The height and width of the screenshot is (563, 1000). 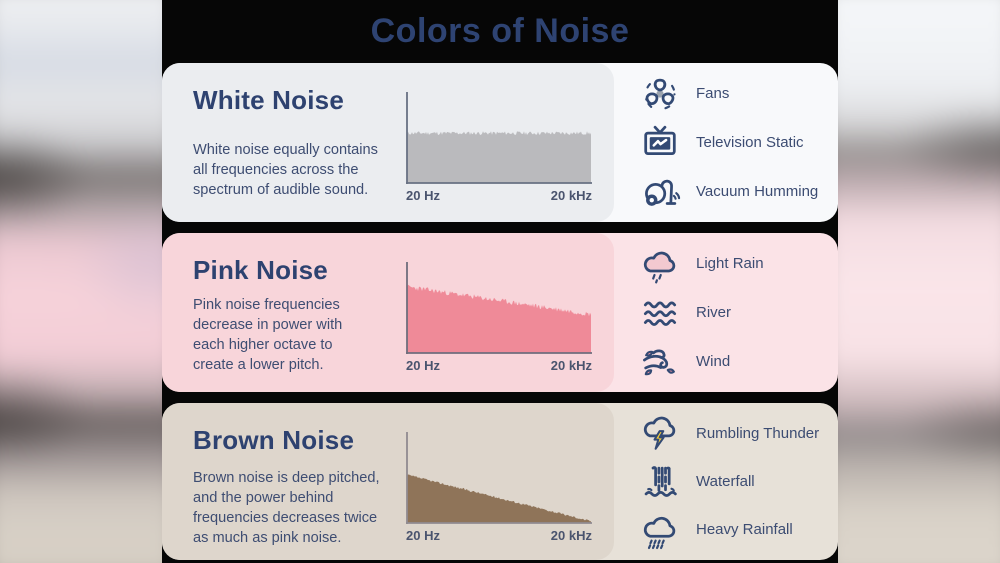 I want to click on header: Colors of Noise, so click(x=500, y=31).